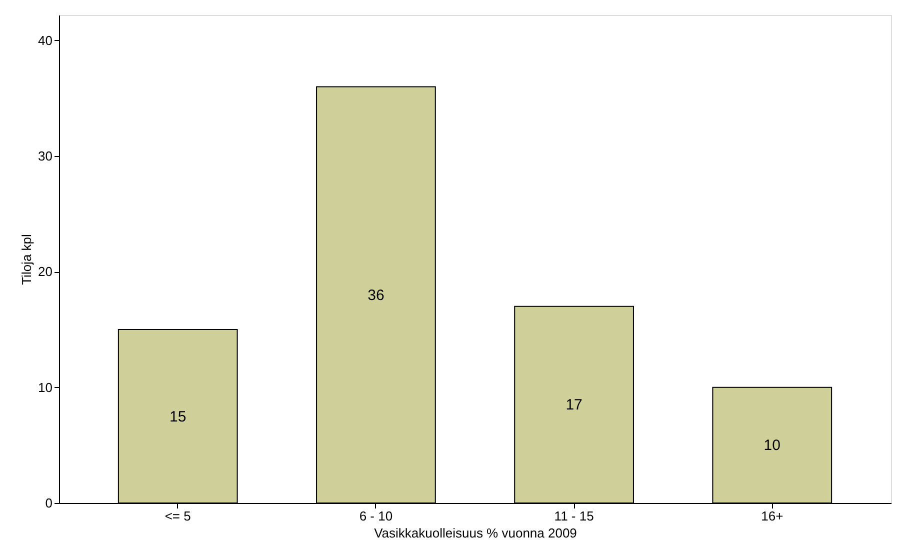 This screenshot has width=903, height=545. What do you see at coordinates (475, 533) in the screenshot?
I see `x-axis-title: Vasikkakuolleisuus % vuonna 2009` at bounding box center [475, 533].